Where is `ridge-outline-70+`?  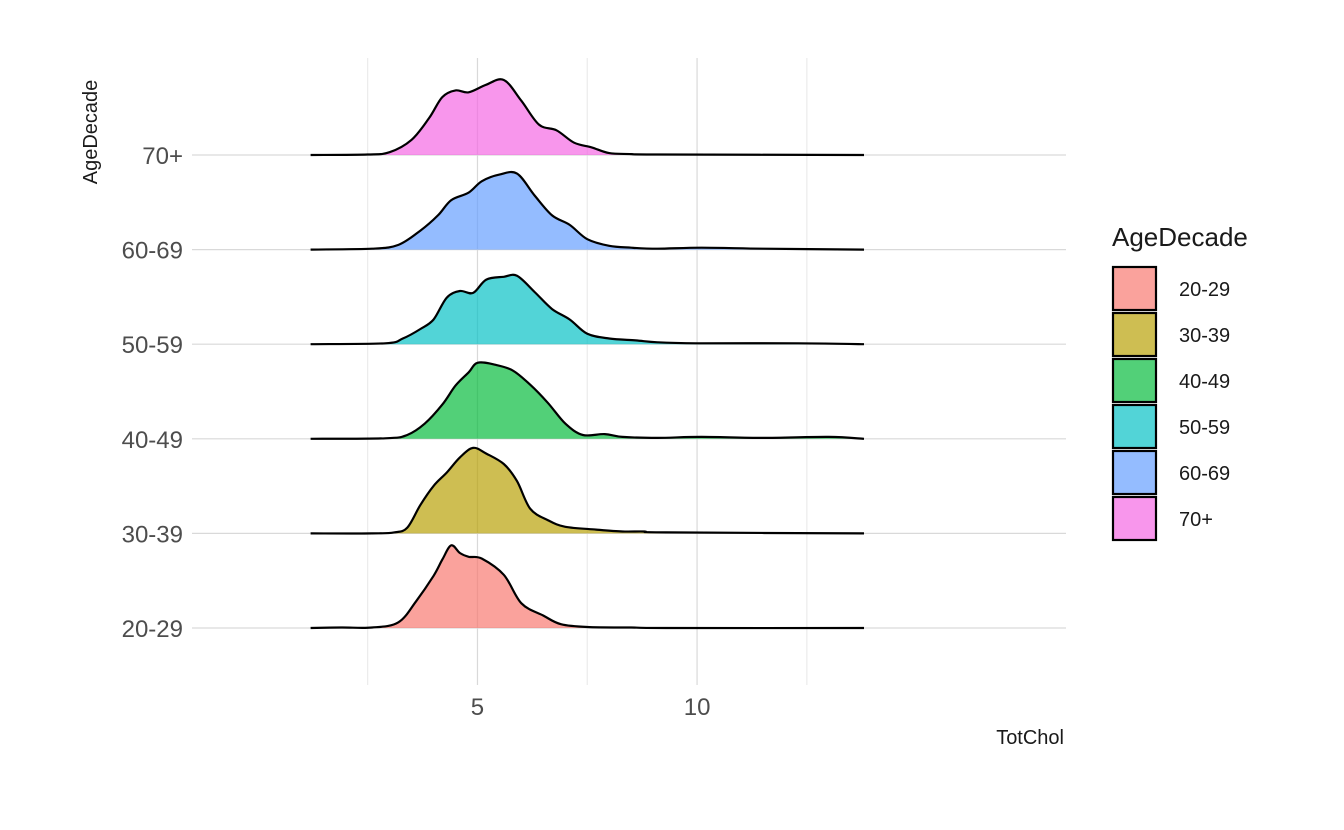
ridge-outline-70+ is located at coordinates (587, 117).